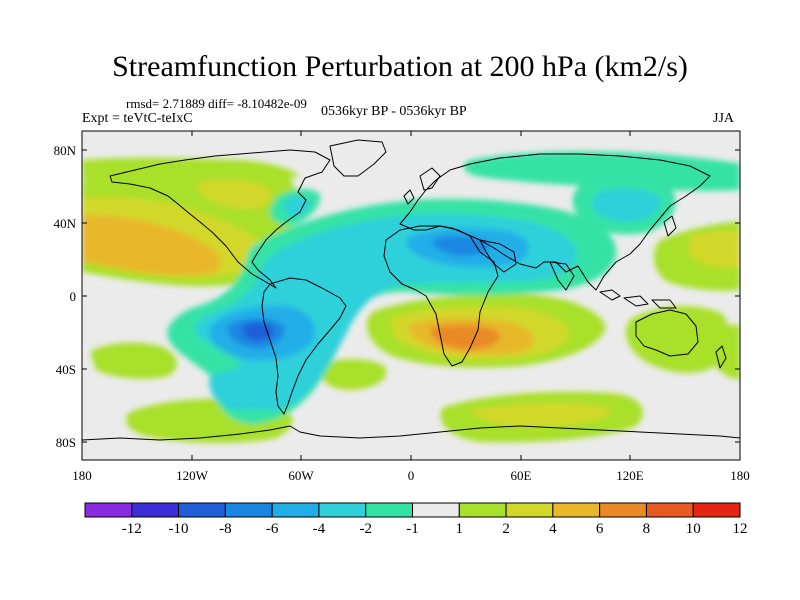 The image size is (800, 600). I want to click on contour-southpacific-level2, so click(246, 389).